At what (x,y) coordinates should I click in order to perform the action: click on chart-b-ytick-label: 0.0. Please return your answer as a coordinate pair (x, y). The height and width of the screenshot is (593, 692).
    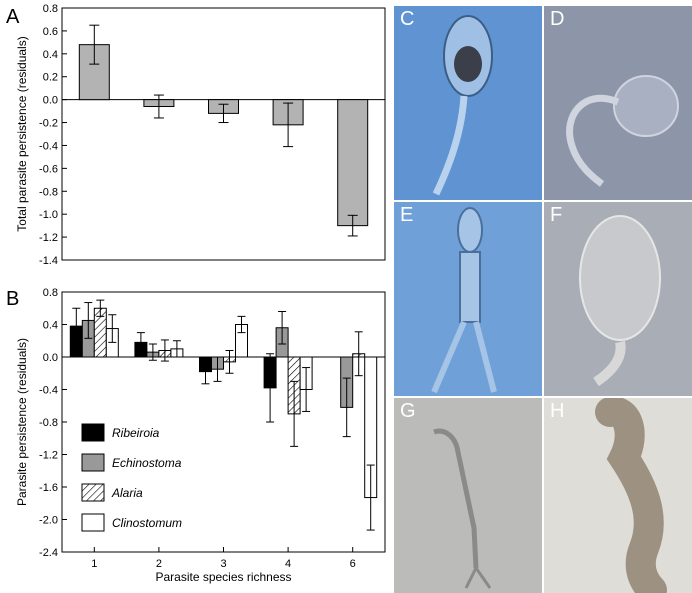
    Looking at the image, I should click on (50, 358).